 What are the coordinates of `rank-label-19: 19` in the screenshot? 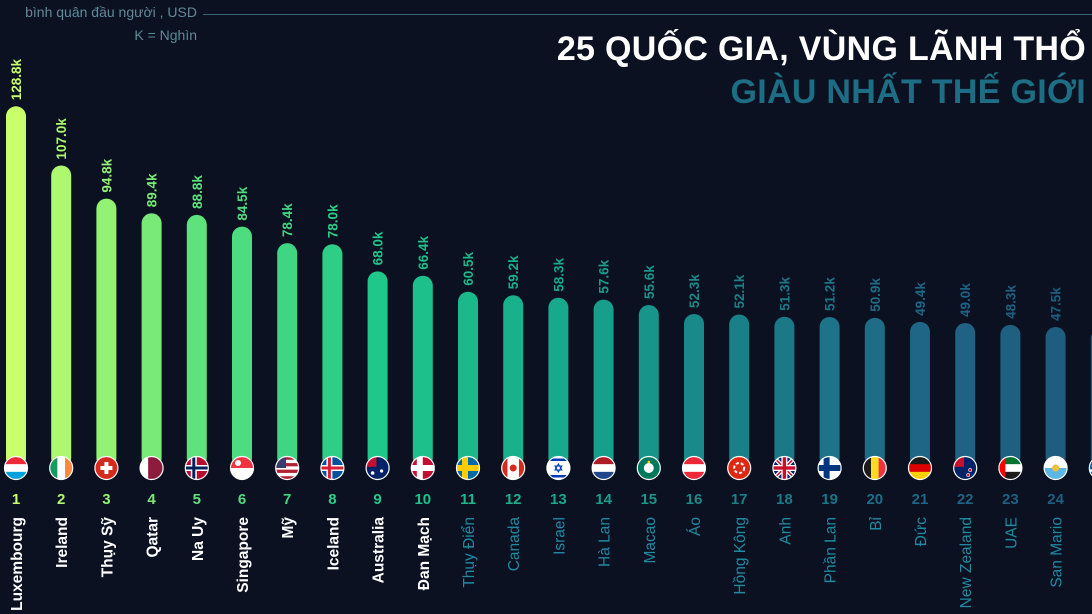 It's located at (829, 499).